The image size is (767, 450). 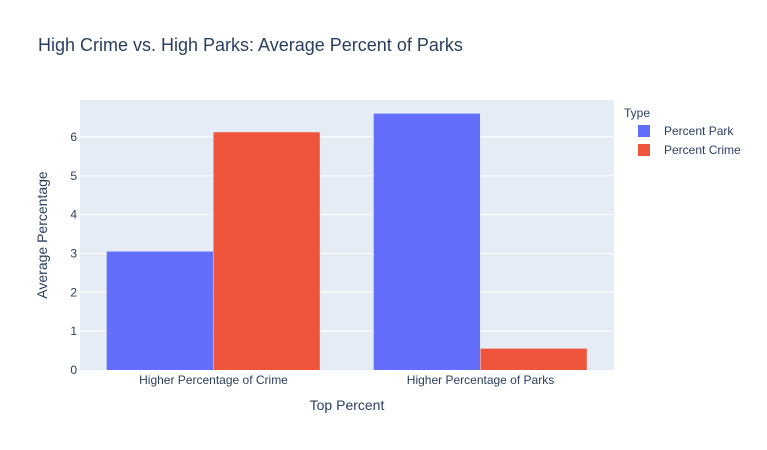 What do you see at coordinates (73, 215) in the screenshot?
I see `y-tick-label: 4` at bounding box center [73, 215].